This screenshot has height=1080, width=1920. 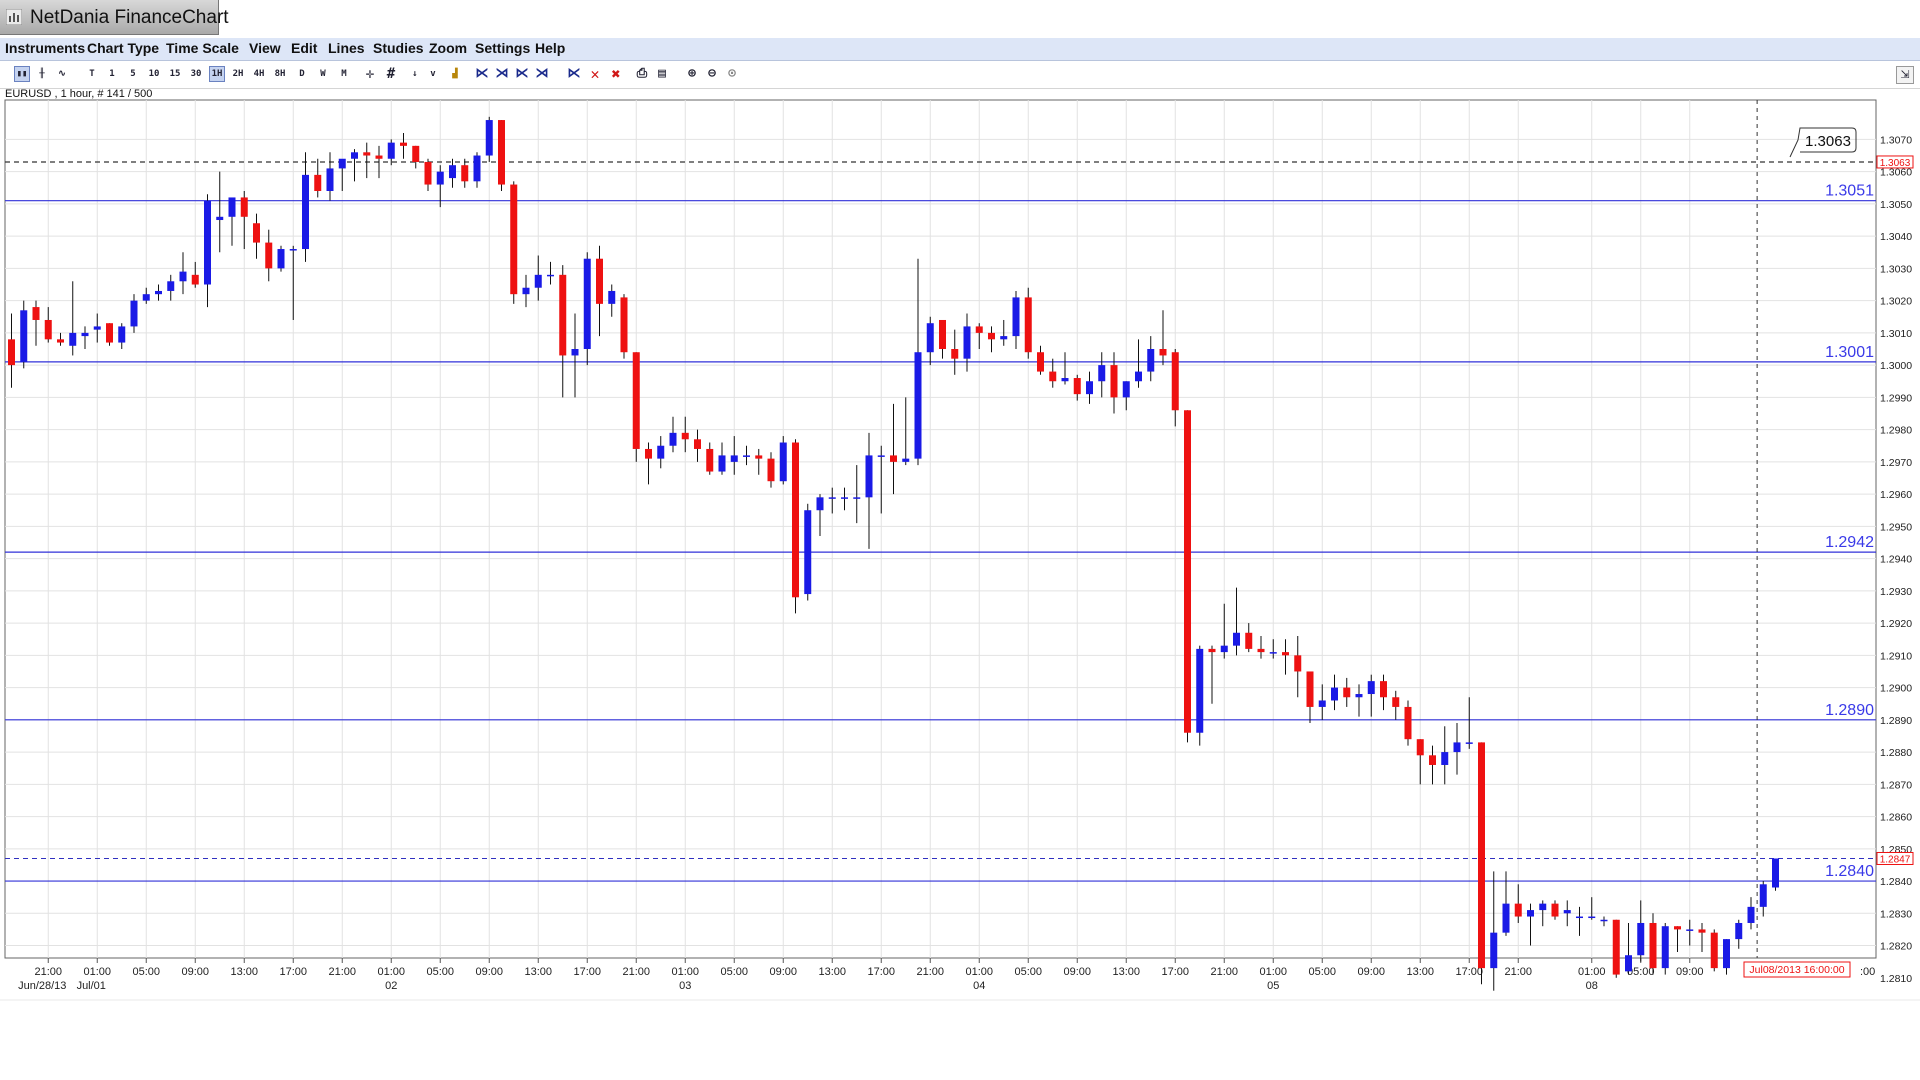 I want to click on x-tick-label: 13:00, so click(x=832, y=972).